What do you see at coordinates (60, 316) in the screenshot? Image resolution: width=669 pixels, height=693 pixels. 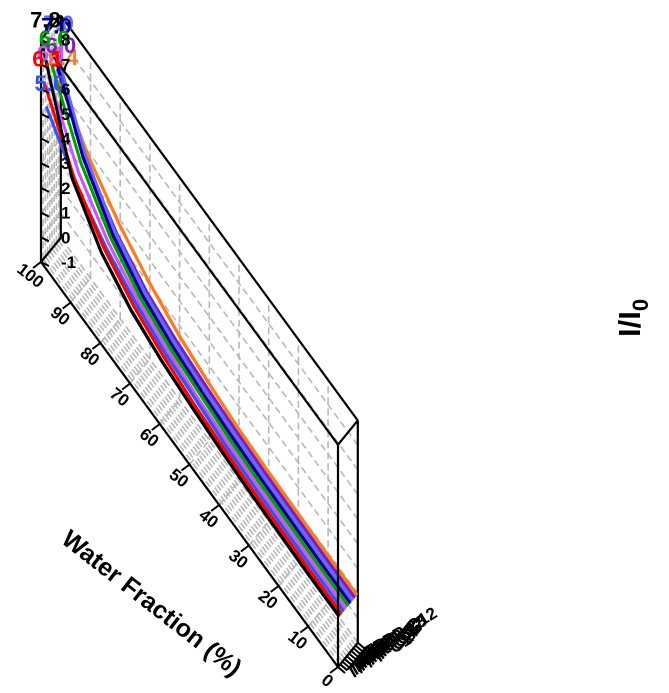 I see `water-fraction-tick-label: 90` at bounding box center [60, 316].